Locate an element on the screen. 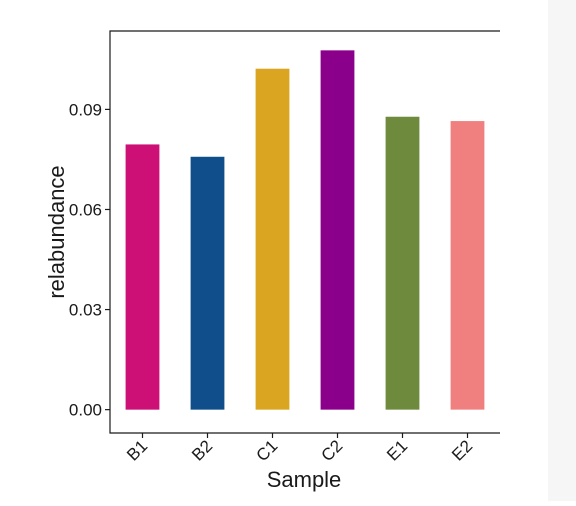 This screenshot has height=506, width=576. y-axis-title: relabundance is located at coordinates (56, 231).